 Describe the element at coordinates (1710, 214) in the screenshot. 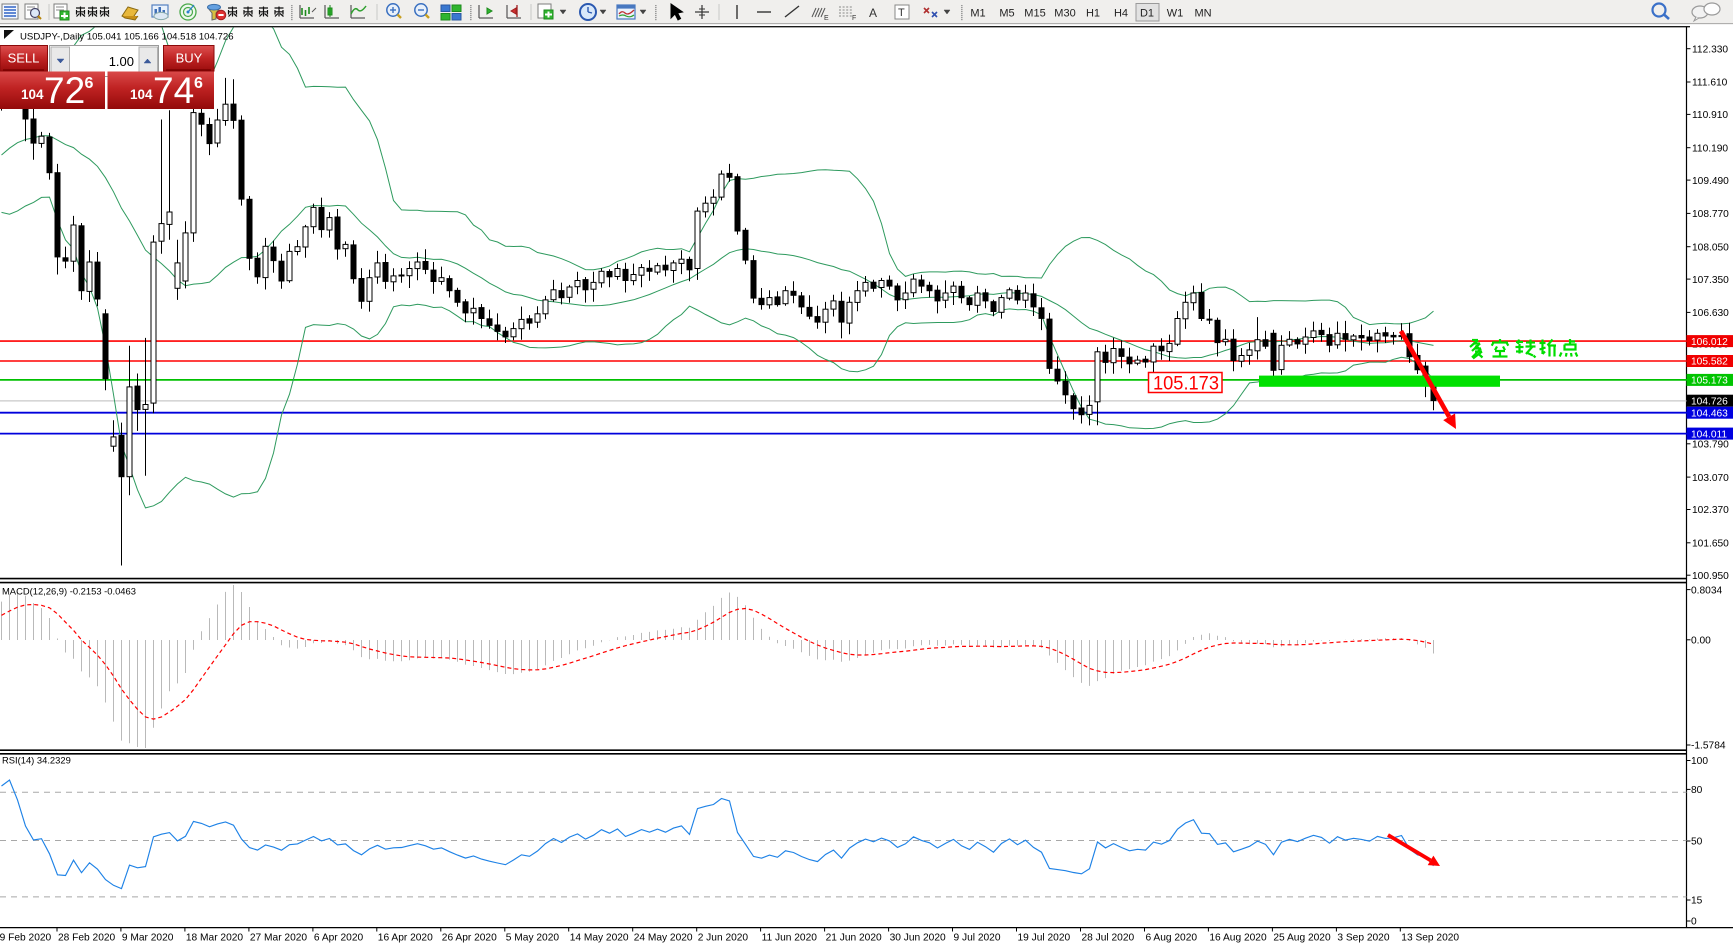

I see `svg-text: 108.770` at that location.